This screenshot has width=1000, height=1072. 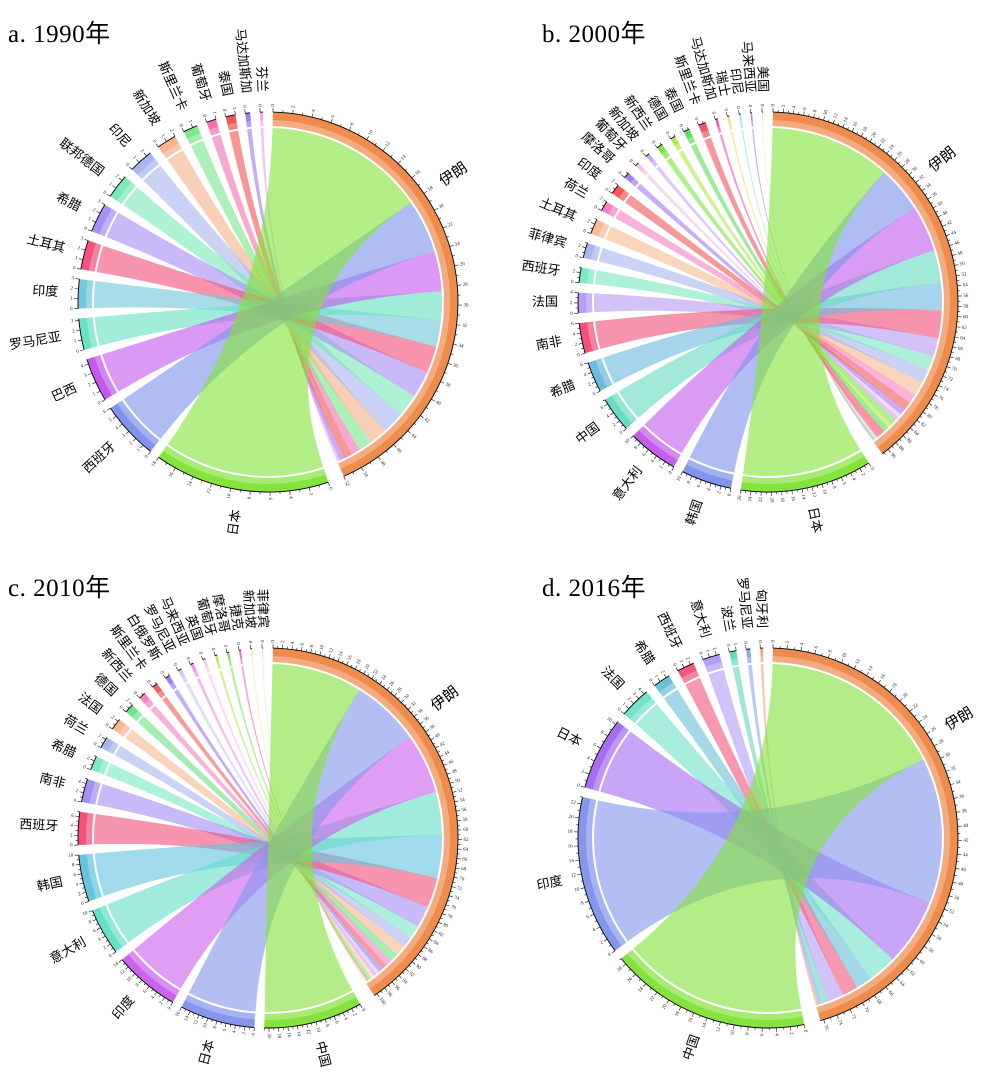 I want to click on svg-text: 土耳其, so click(x=558, y=209).